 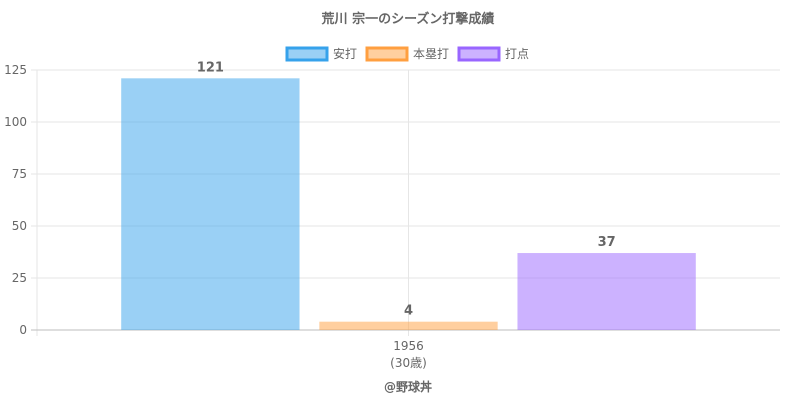 What do you see at coordinates (517, 54) in the screenshot?
I see `legend-label-2: 打点` at bounding box center [517, 54].